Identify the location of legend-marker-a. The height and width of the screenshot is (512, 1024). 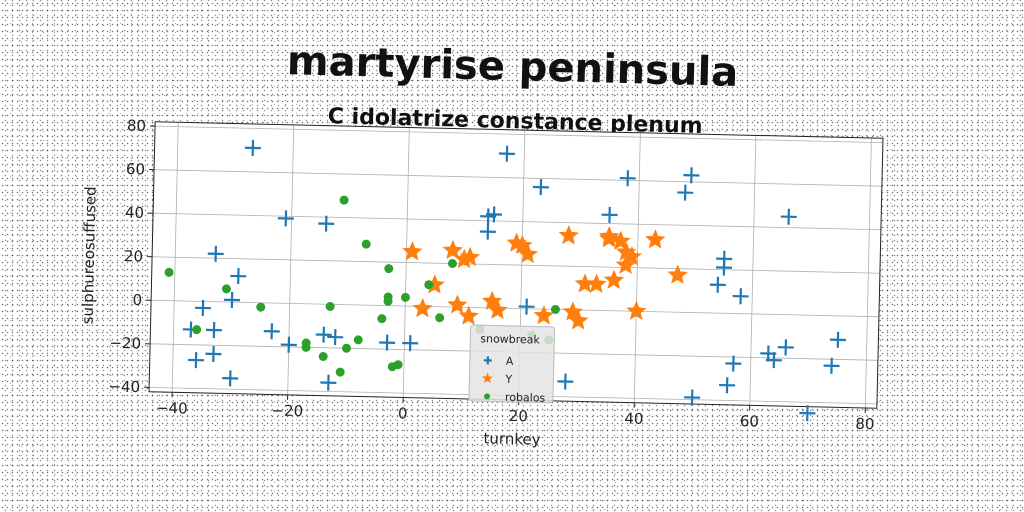
(487, 360).